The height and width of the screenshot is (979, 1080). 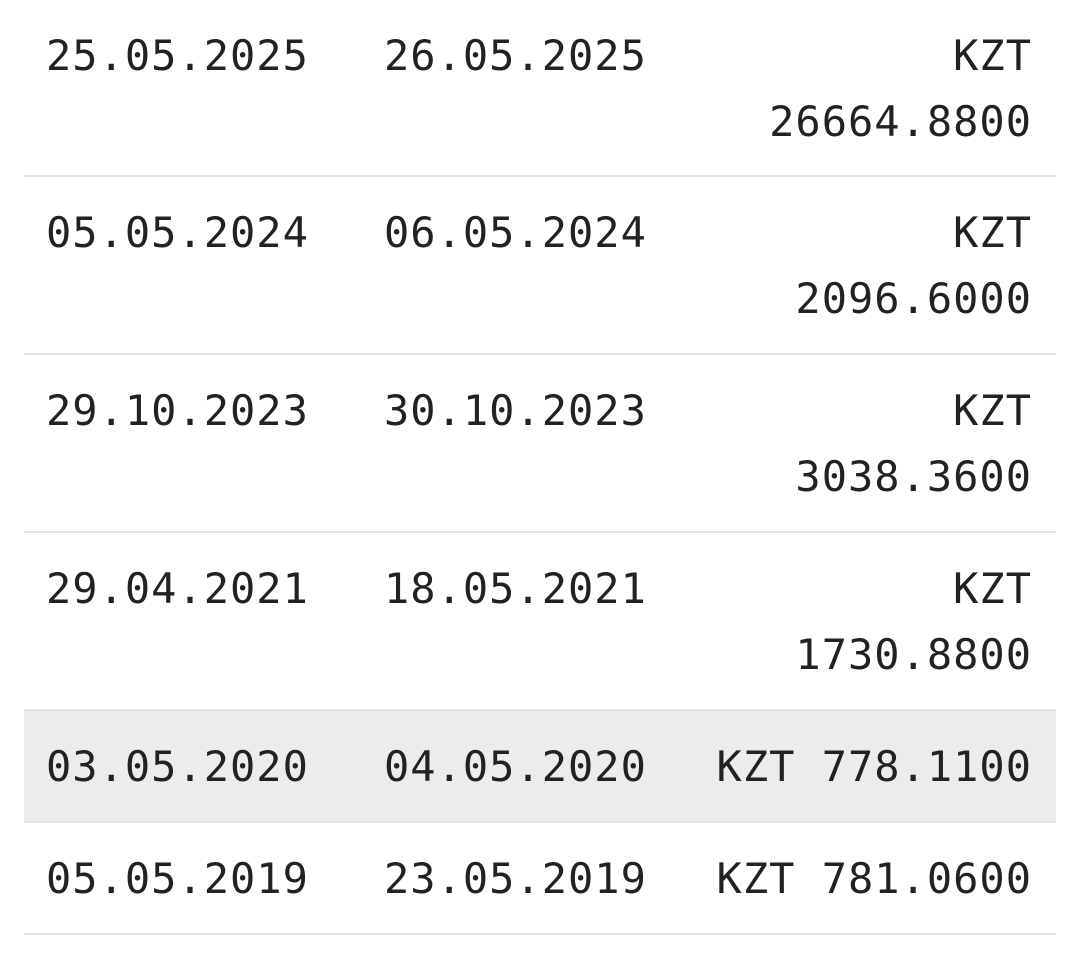 What do you see at coordinates (515, 878) in the screenshot?
I see `end-date: 23.05.2019` at bounding box center [515, 878].